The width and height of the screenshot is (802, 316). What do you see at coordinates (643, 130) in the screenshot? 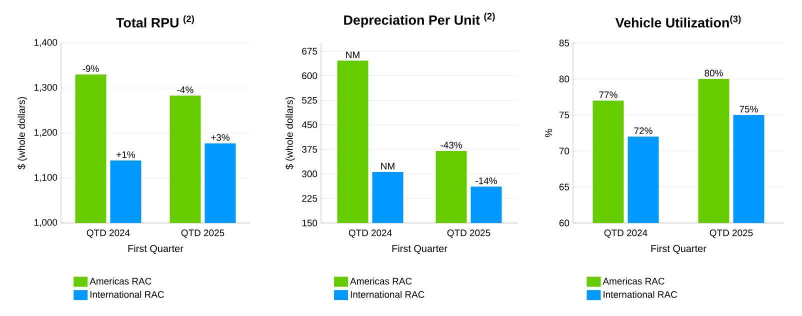
I see `data-label: 72%` at bounding box center [643, 130].